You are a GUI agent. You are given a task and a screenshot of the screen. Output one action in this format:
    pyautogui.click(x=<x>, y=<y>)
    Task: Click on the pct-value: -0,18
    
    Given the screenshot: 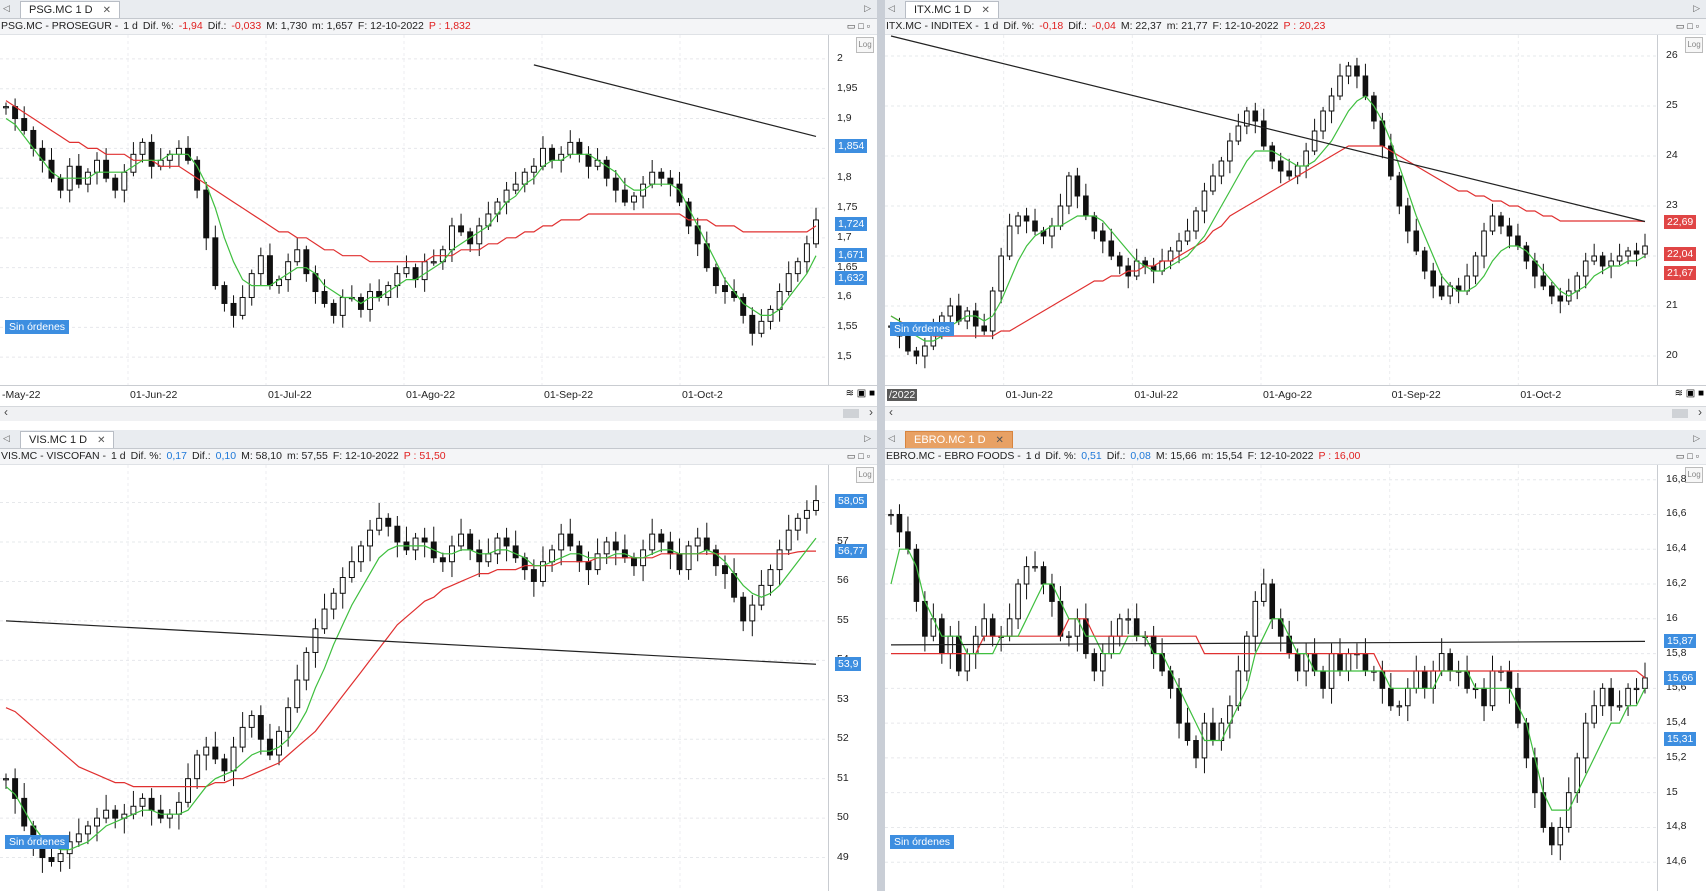 What is the action you would take?
    pyautogui.click(x=1051, y=26)
    